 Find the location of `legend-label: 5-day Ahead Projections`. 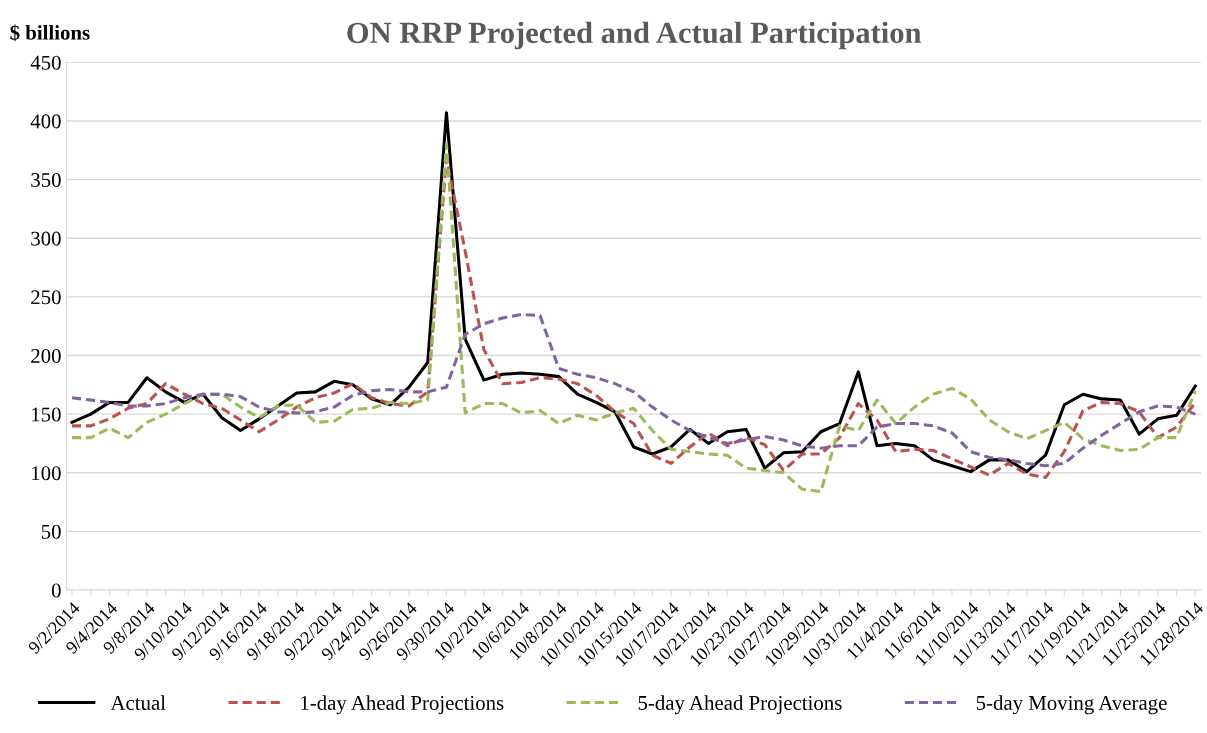

legend-label: 5-day Ahead Projections is located at coordinates (740, 705).